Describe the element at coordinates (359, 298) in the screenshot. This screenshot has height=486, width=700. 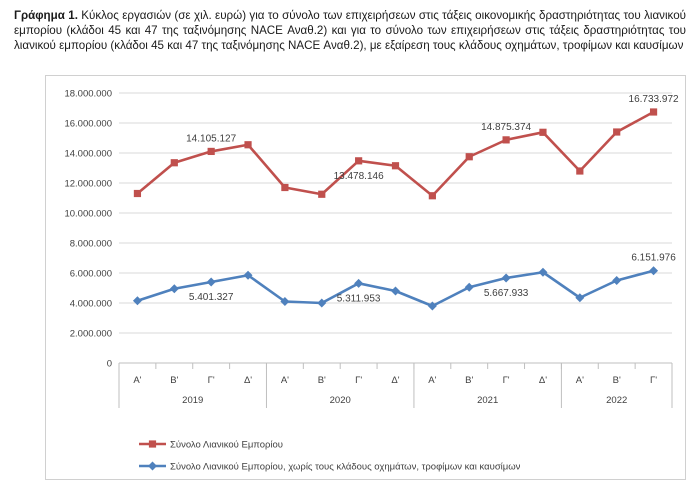
I see `data-label: 5.311.953` at that location.